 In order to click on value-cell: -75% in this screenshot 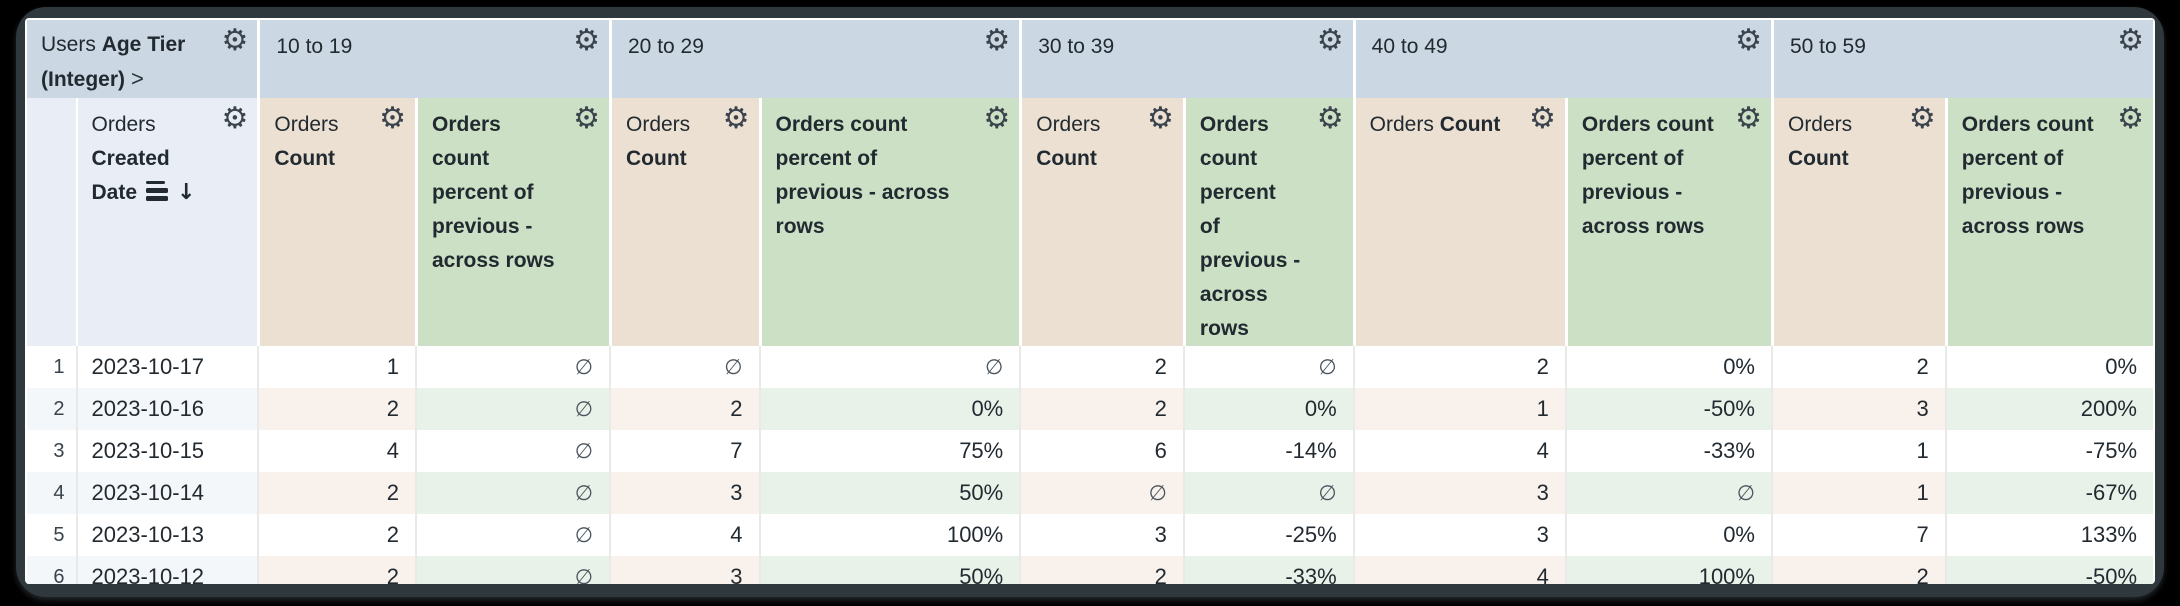, I will do `click(2048, 451)`.